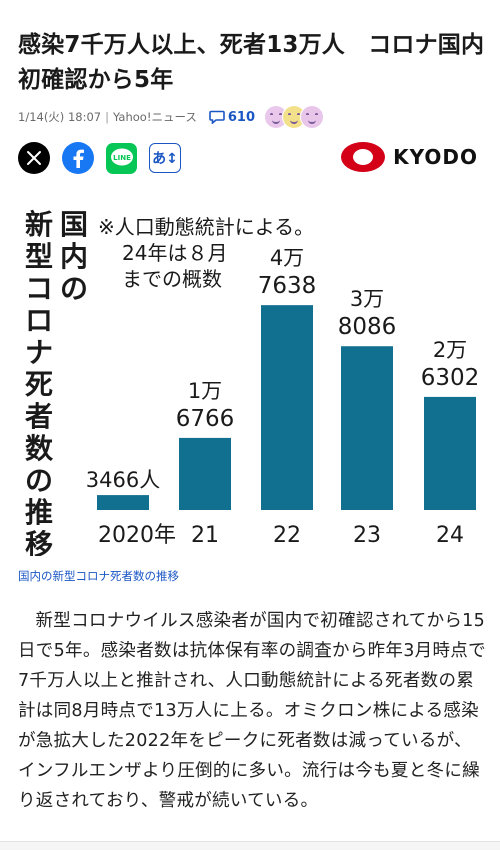  I want to click on chart-title-char: 内, so click(74, 256).